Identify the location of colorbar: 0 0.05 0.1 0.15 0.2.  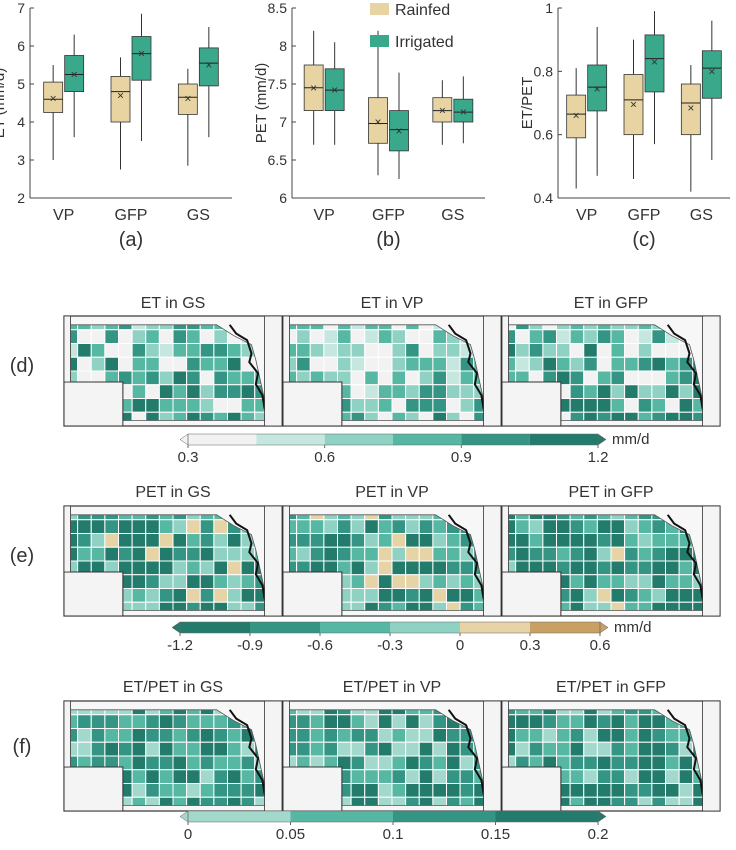
(393, 826).